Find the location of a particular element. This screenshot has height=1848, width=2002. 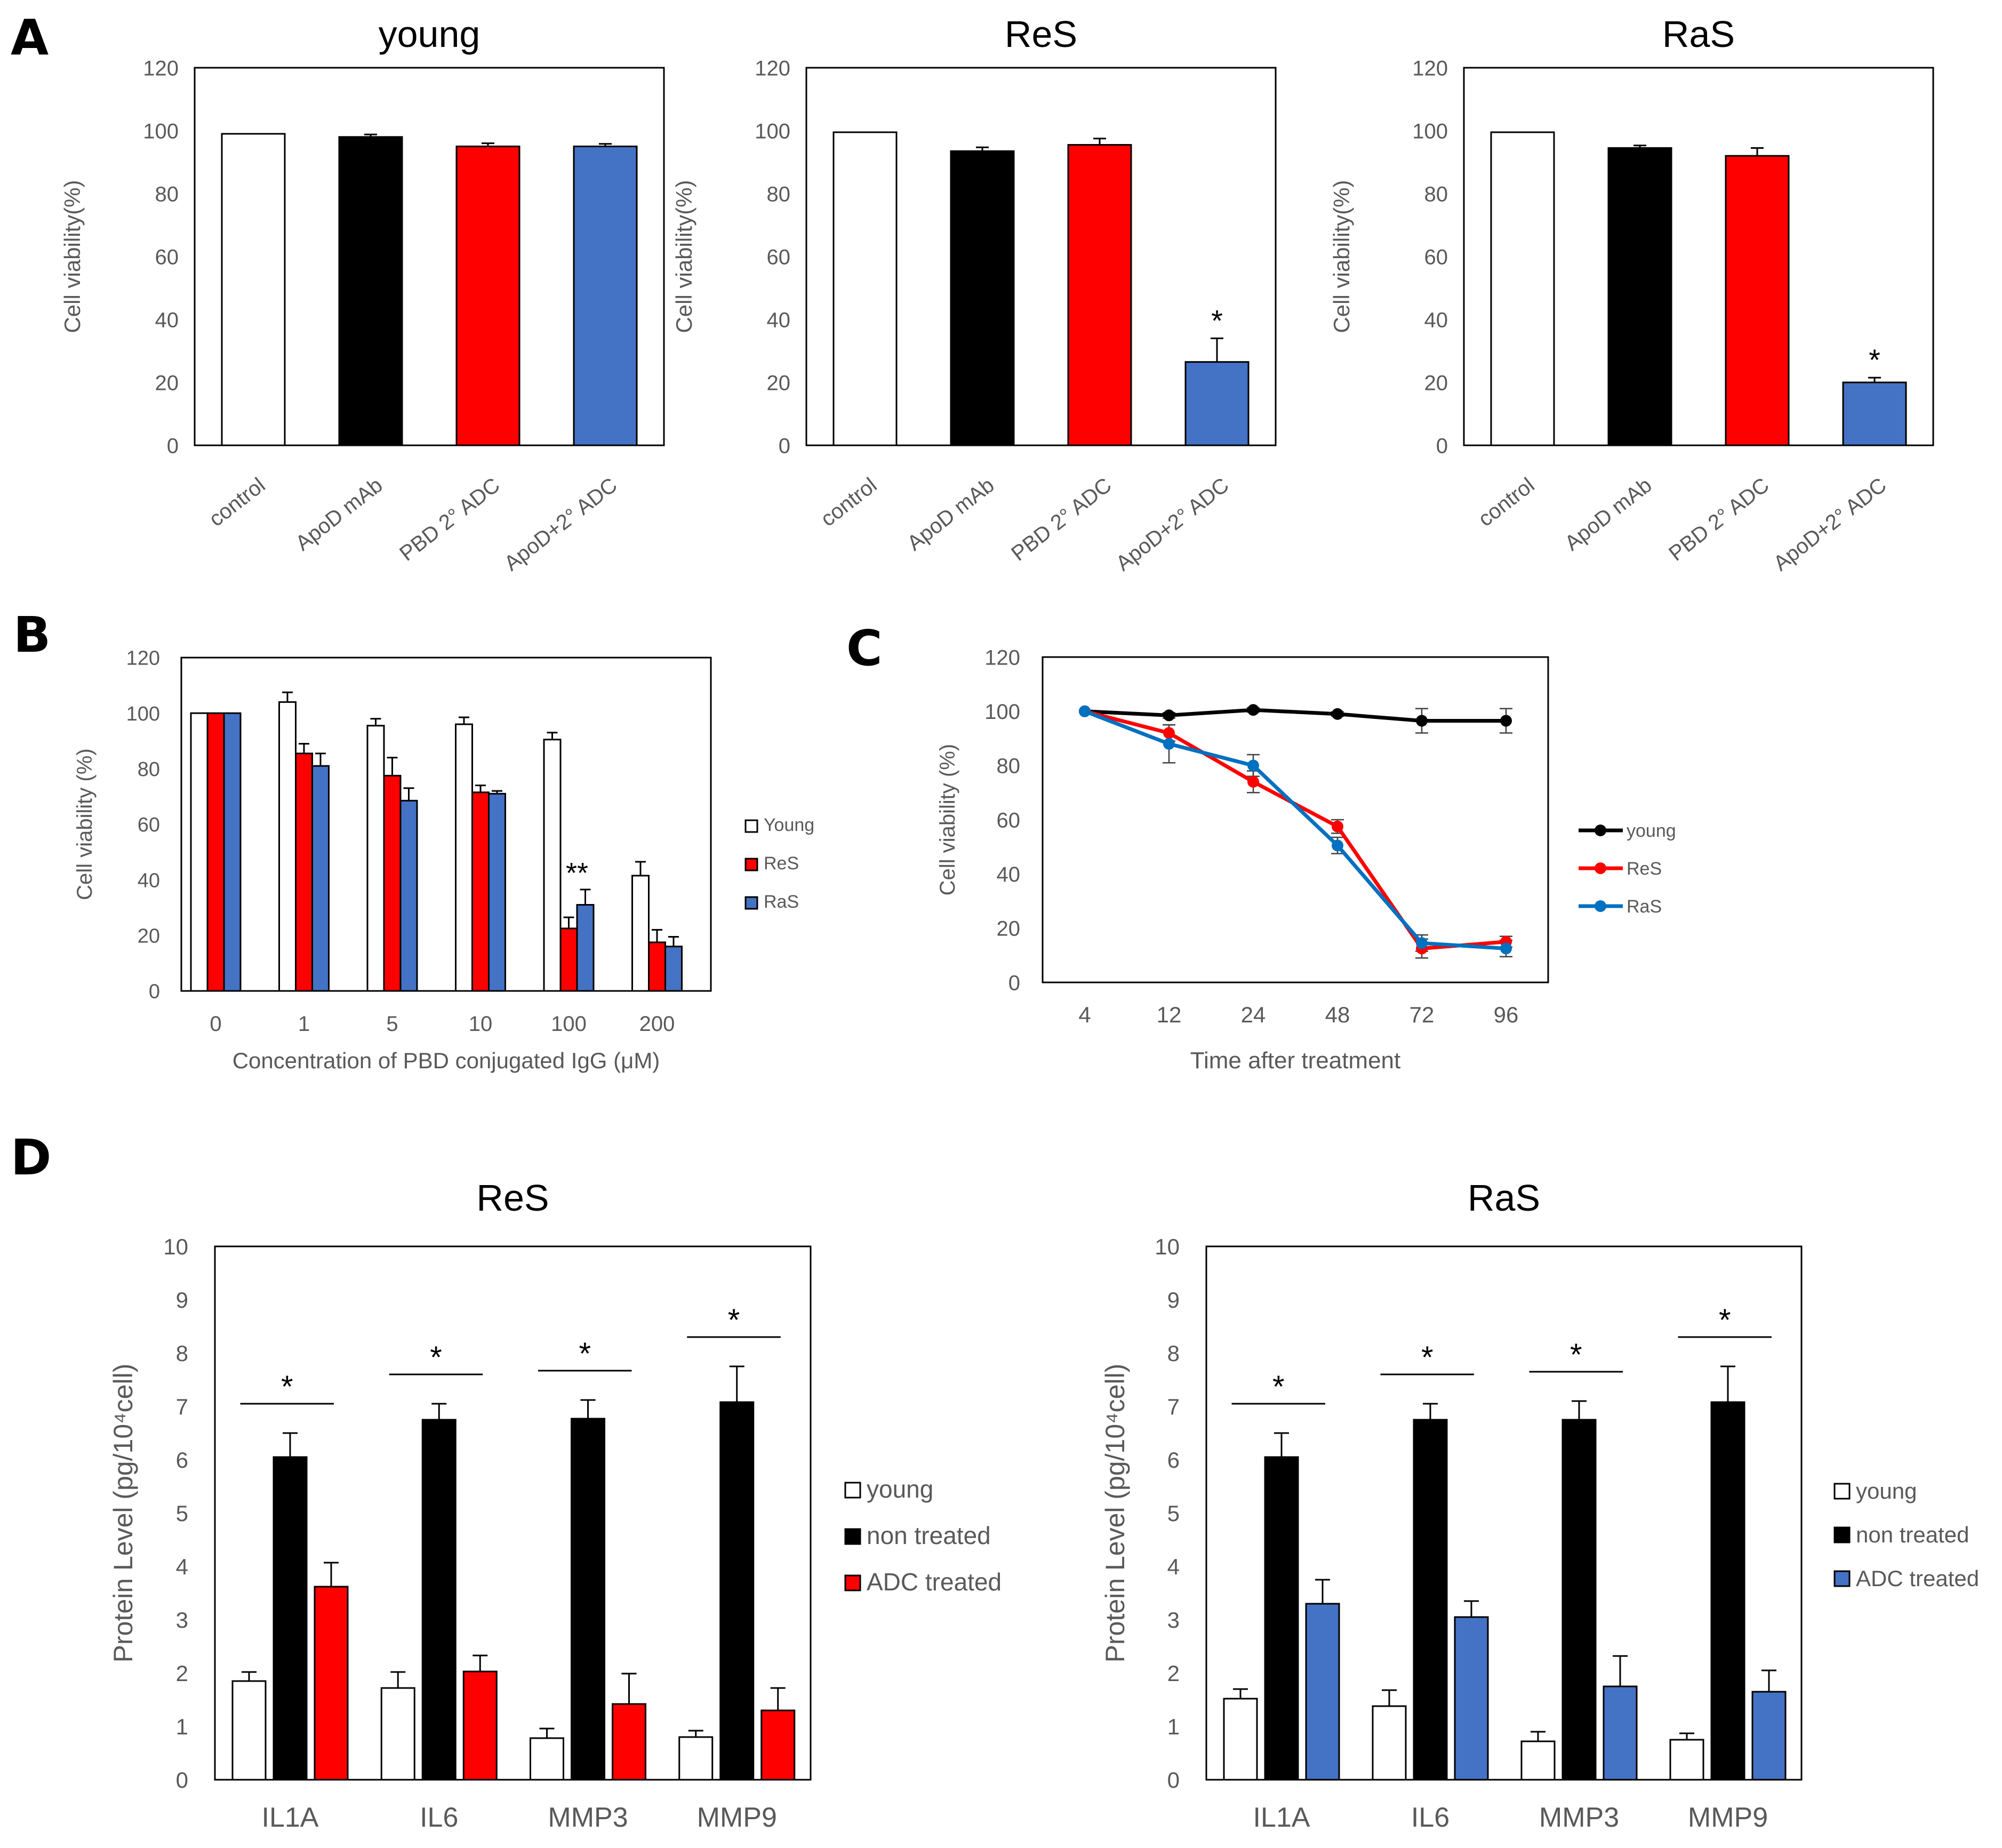

x-tick-label: MMP9 is located at coordinates (737, 1817).